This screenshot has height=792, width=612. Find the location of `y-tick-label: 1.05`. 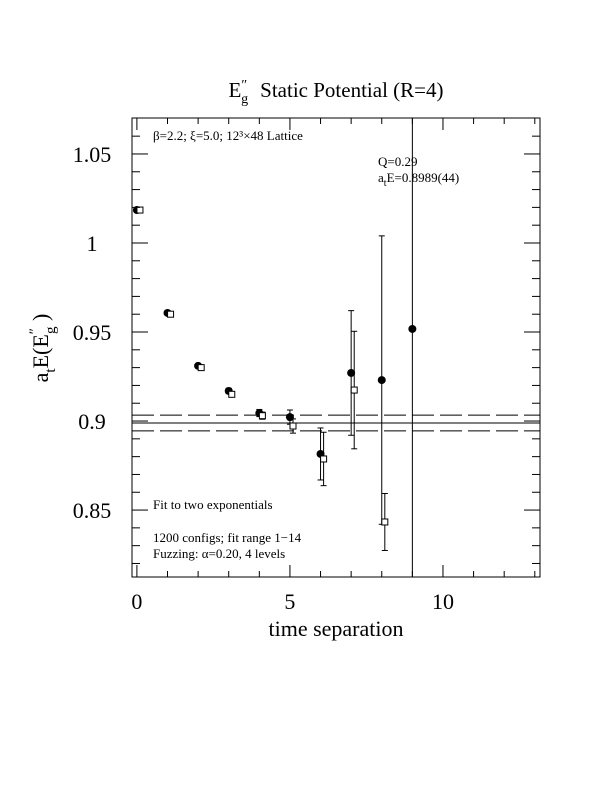

y-tick-label: 1.05 is located at coordinates (92, 154).